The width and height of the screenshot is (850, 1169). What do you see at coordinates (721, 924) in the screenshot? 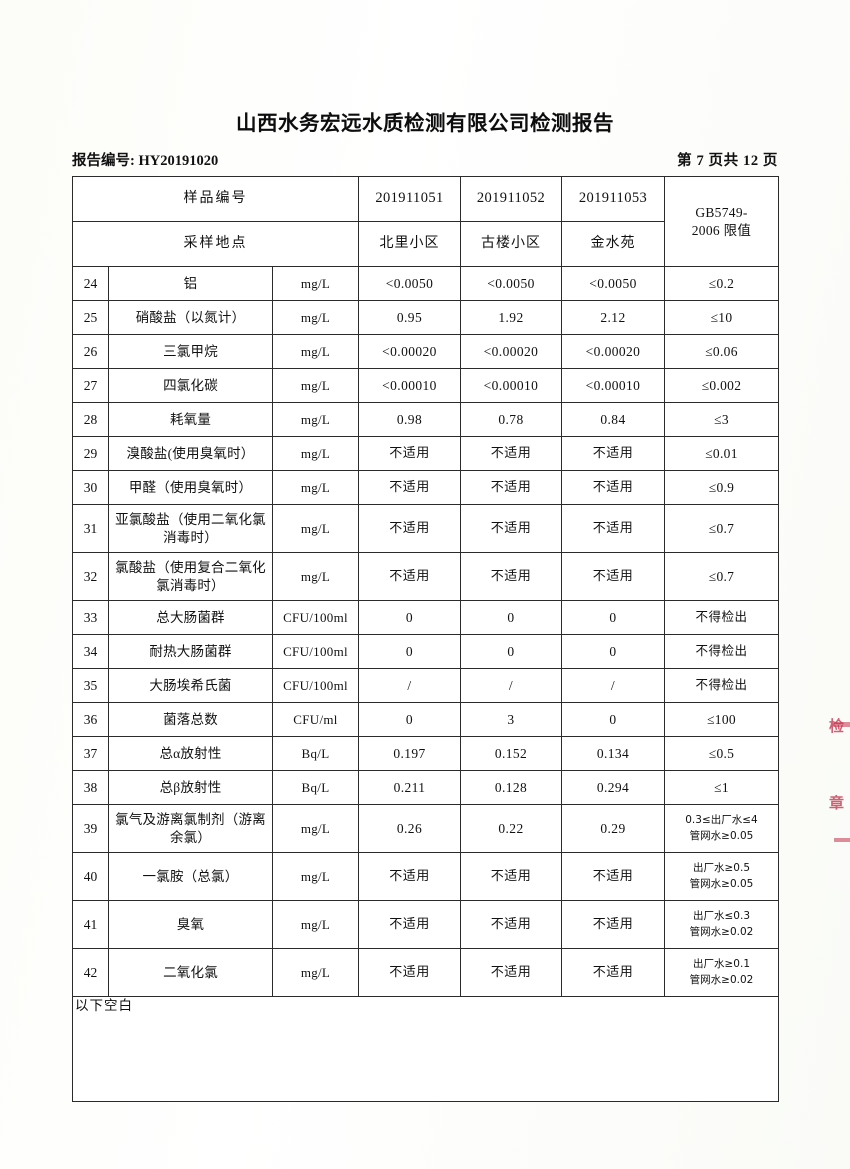
I see `limit-value: 出厂水≤0.3 管网水≥0.02` at bounding box center [721, 924].